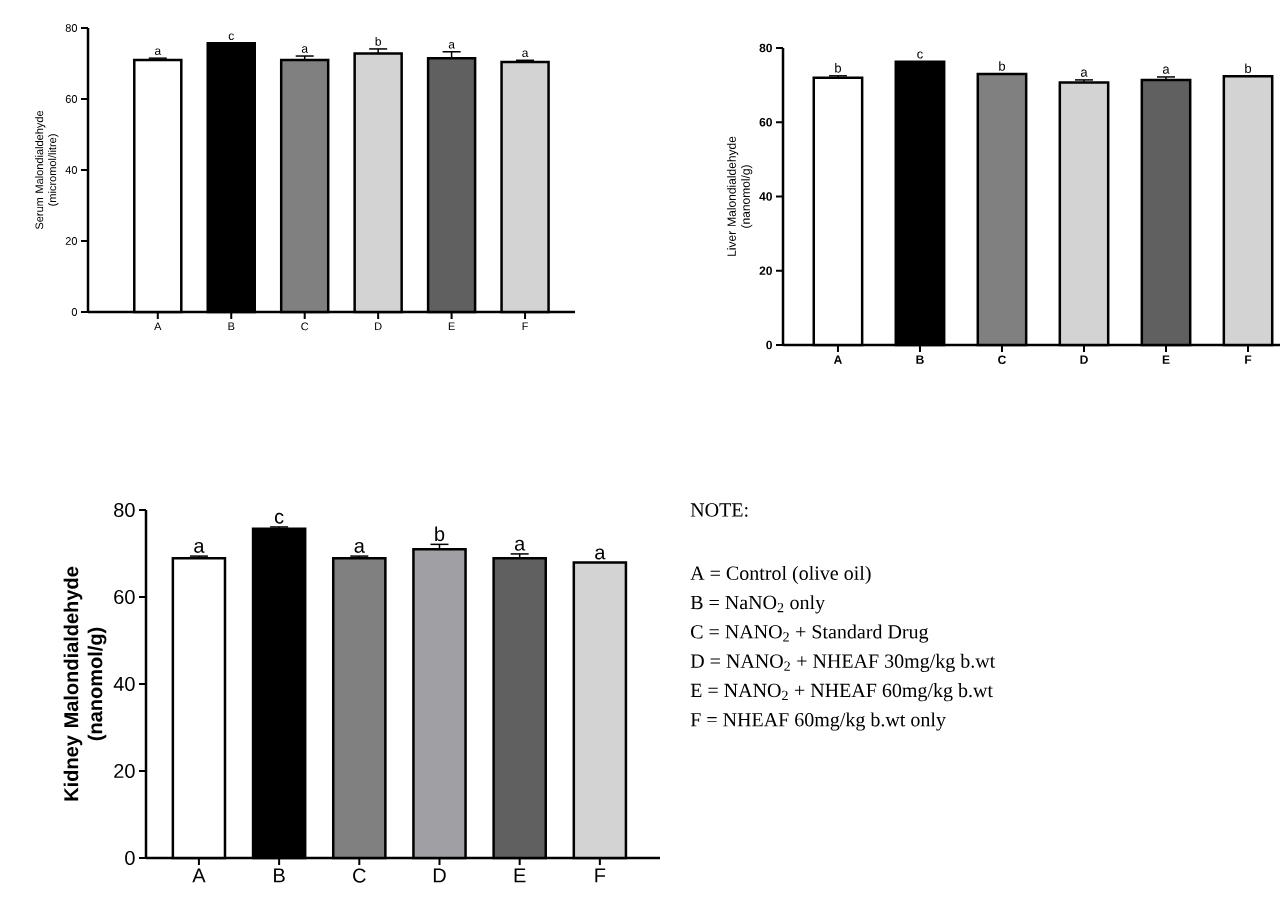  What do you see at coordinates (810, 633) in the screenshot?
I see `text: C = NANO$_{2}$ + Standard Drug` at bounding box center [810, 633].